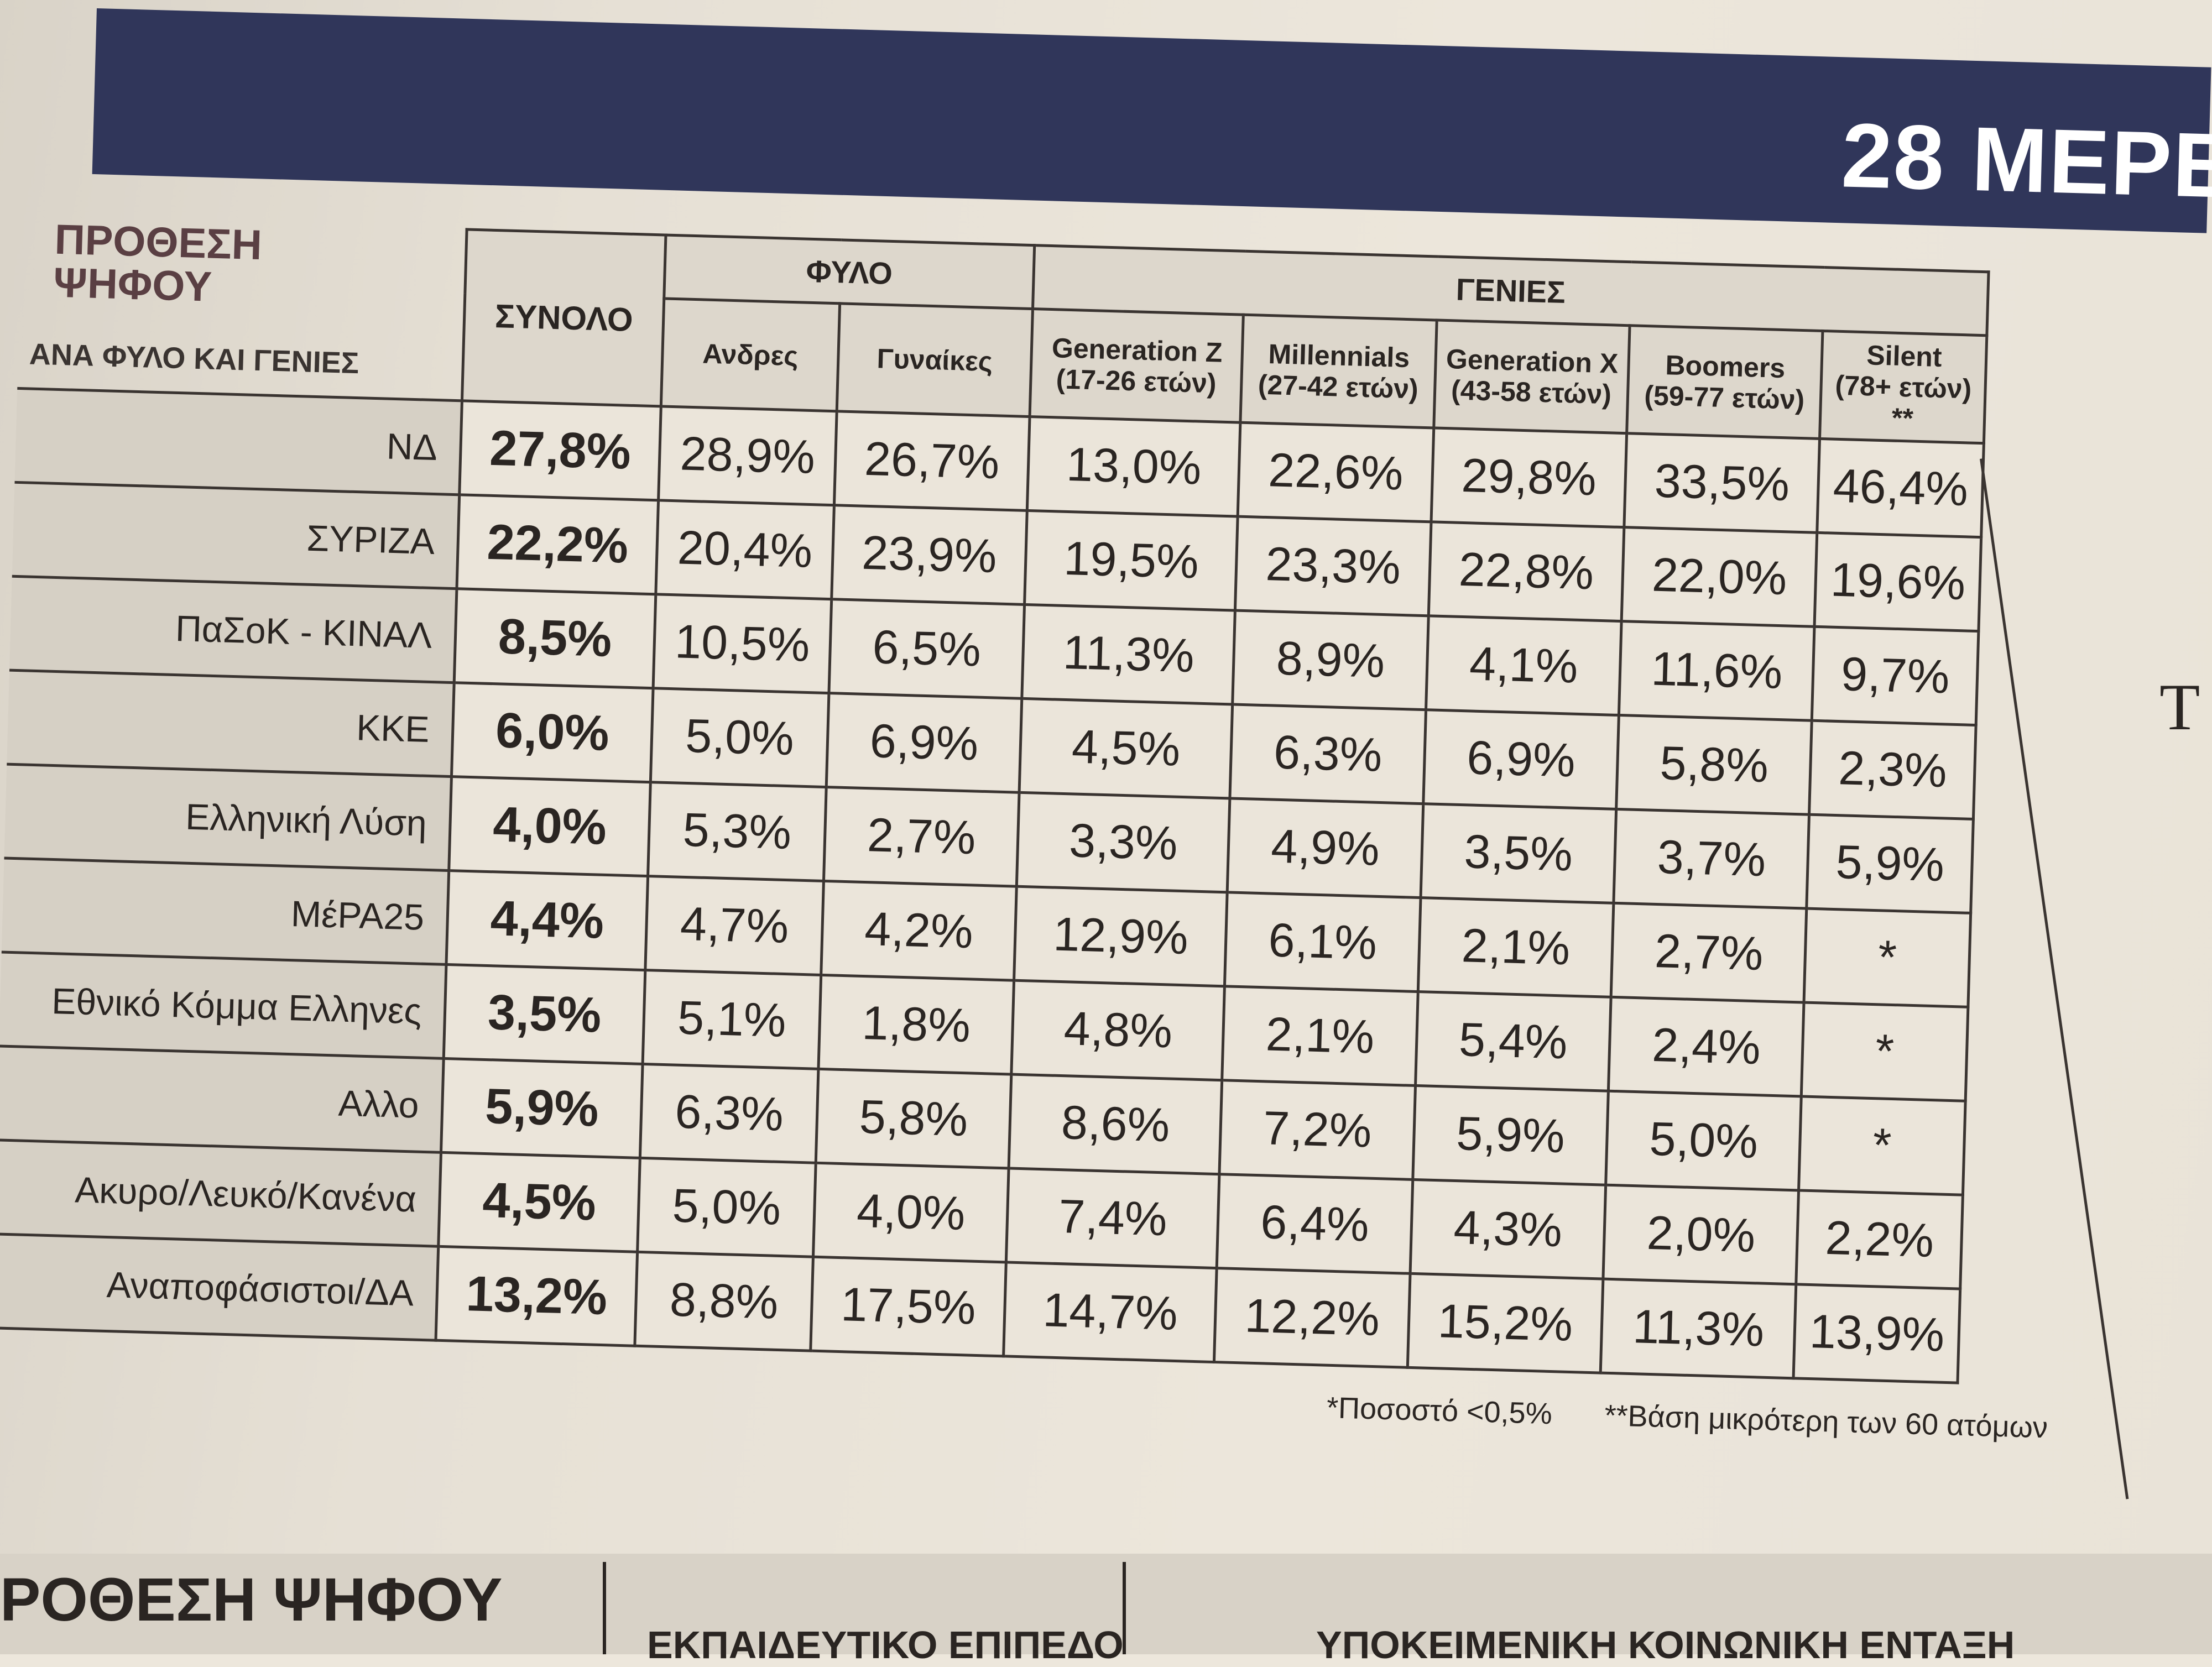 This screenshot has height=1667, width=2212. What do you see at coordinates (908, 1306) in the screenshot?
I see `value-cell: 17,5%` at bounding box center [908, 1306].